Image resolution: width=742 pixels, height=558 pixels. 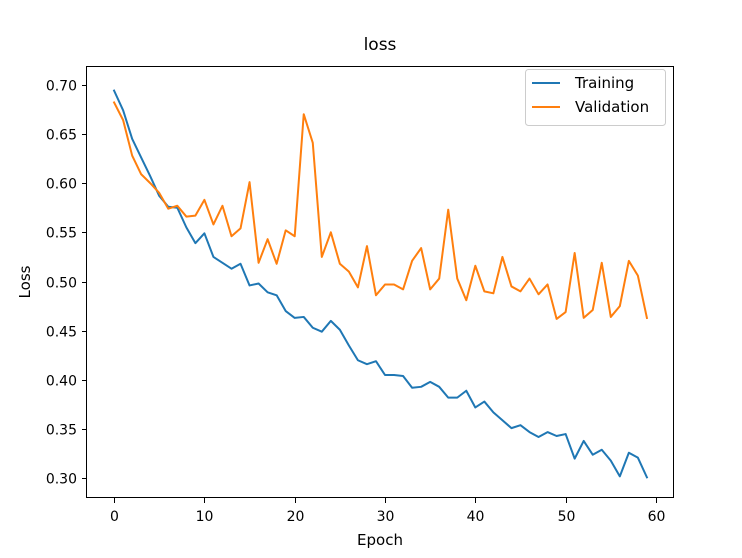 What do you see at coordinates (604, 83) in the screenshot?
I see `legend-label-training: Training` at bounding box center [604, 83].